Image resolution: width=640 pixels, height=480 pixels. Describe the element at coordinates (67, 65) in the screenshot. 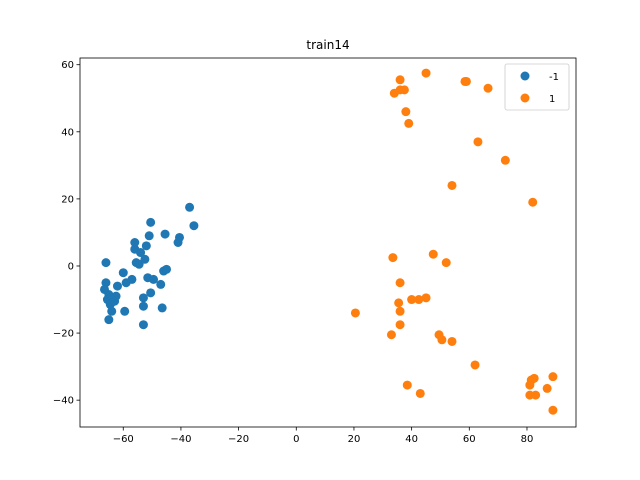

I see `y-tick-label-5: 60` at that location.